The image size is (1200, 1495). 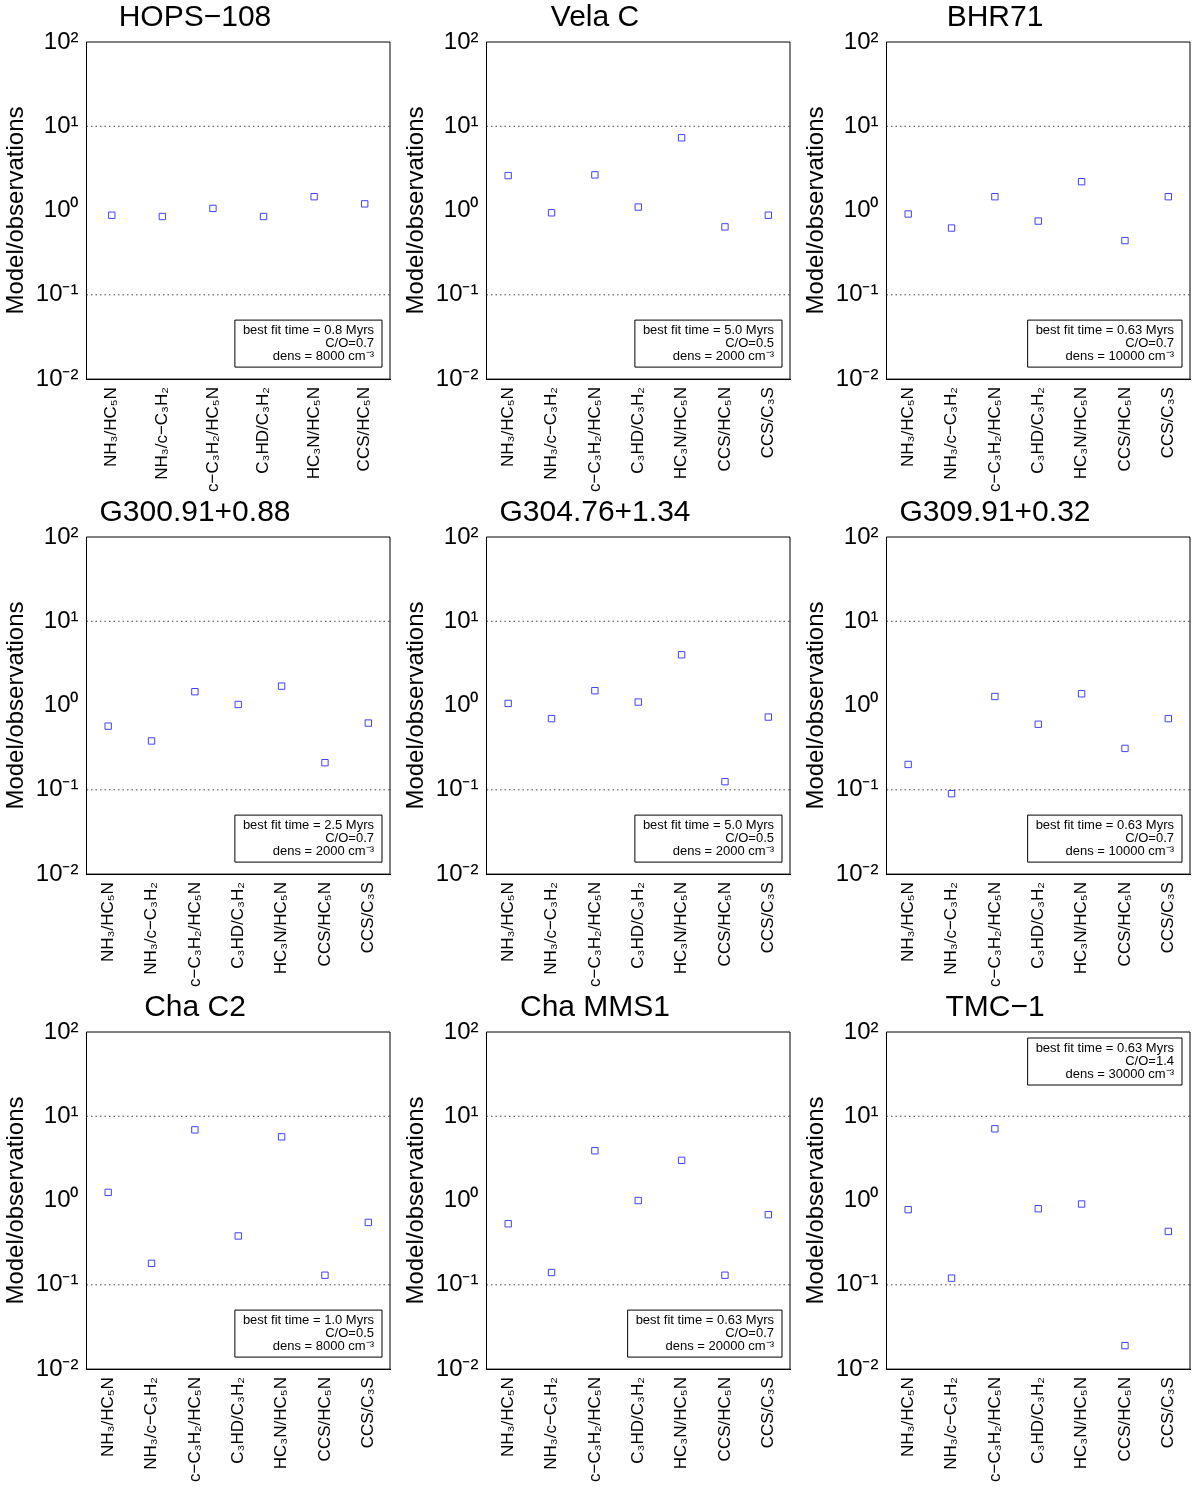 I want to click on y-tick-label: 10⁻², so click(x=857, y=377).